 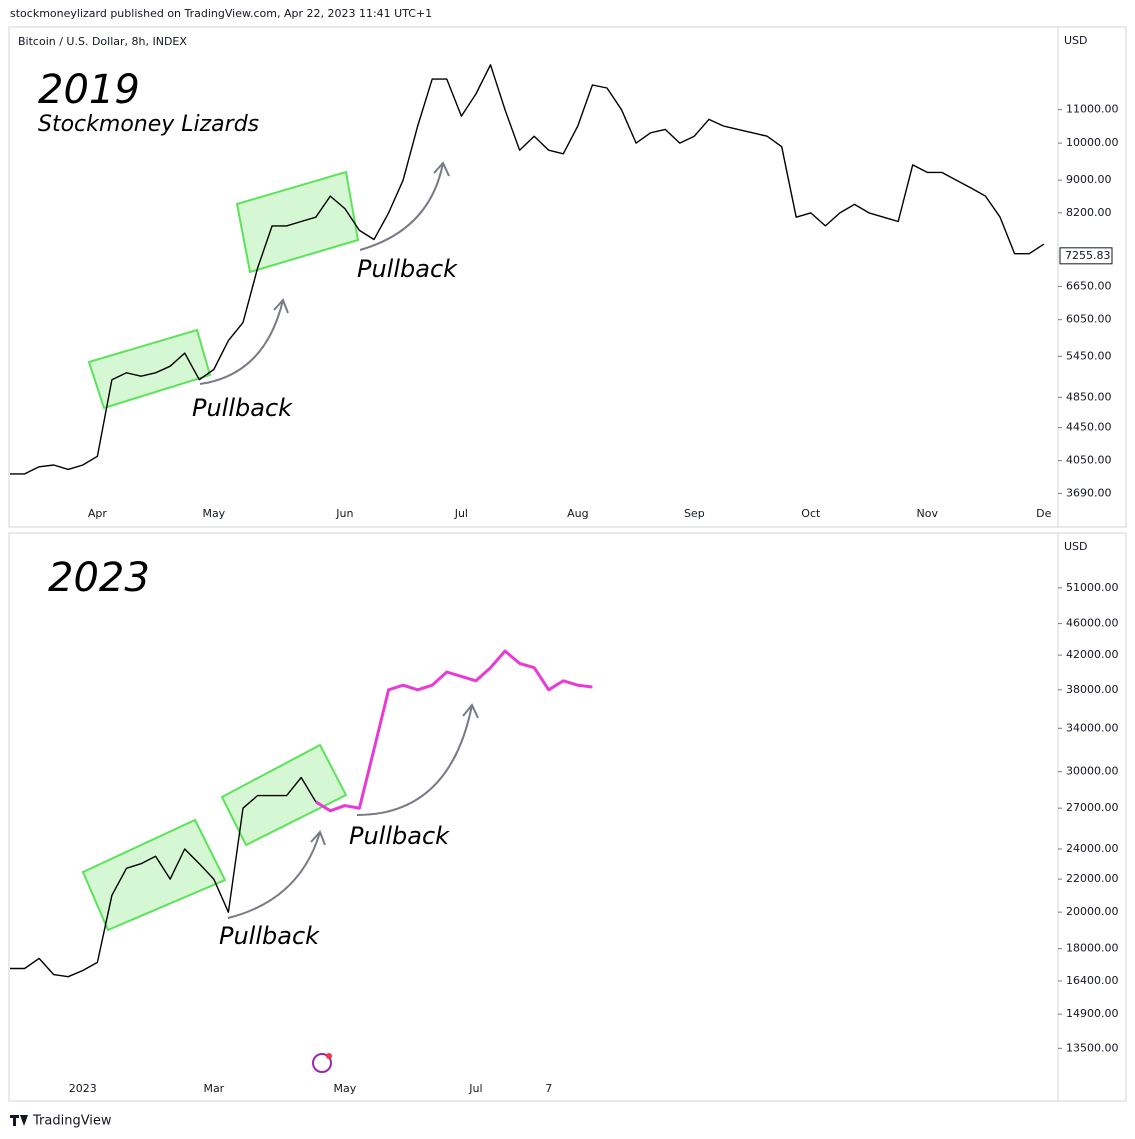 I want to click on last-price-box, so click(x=1086, y=256).